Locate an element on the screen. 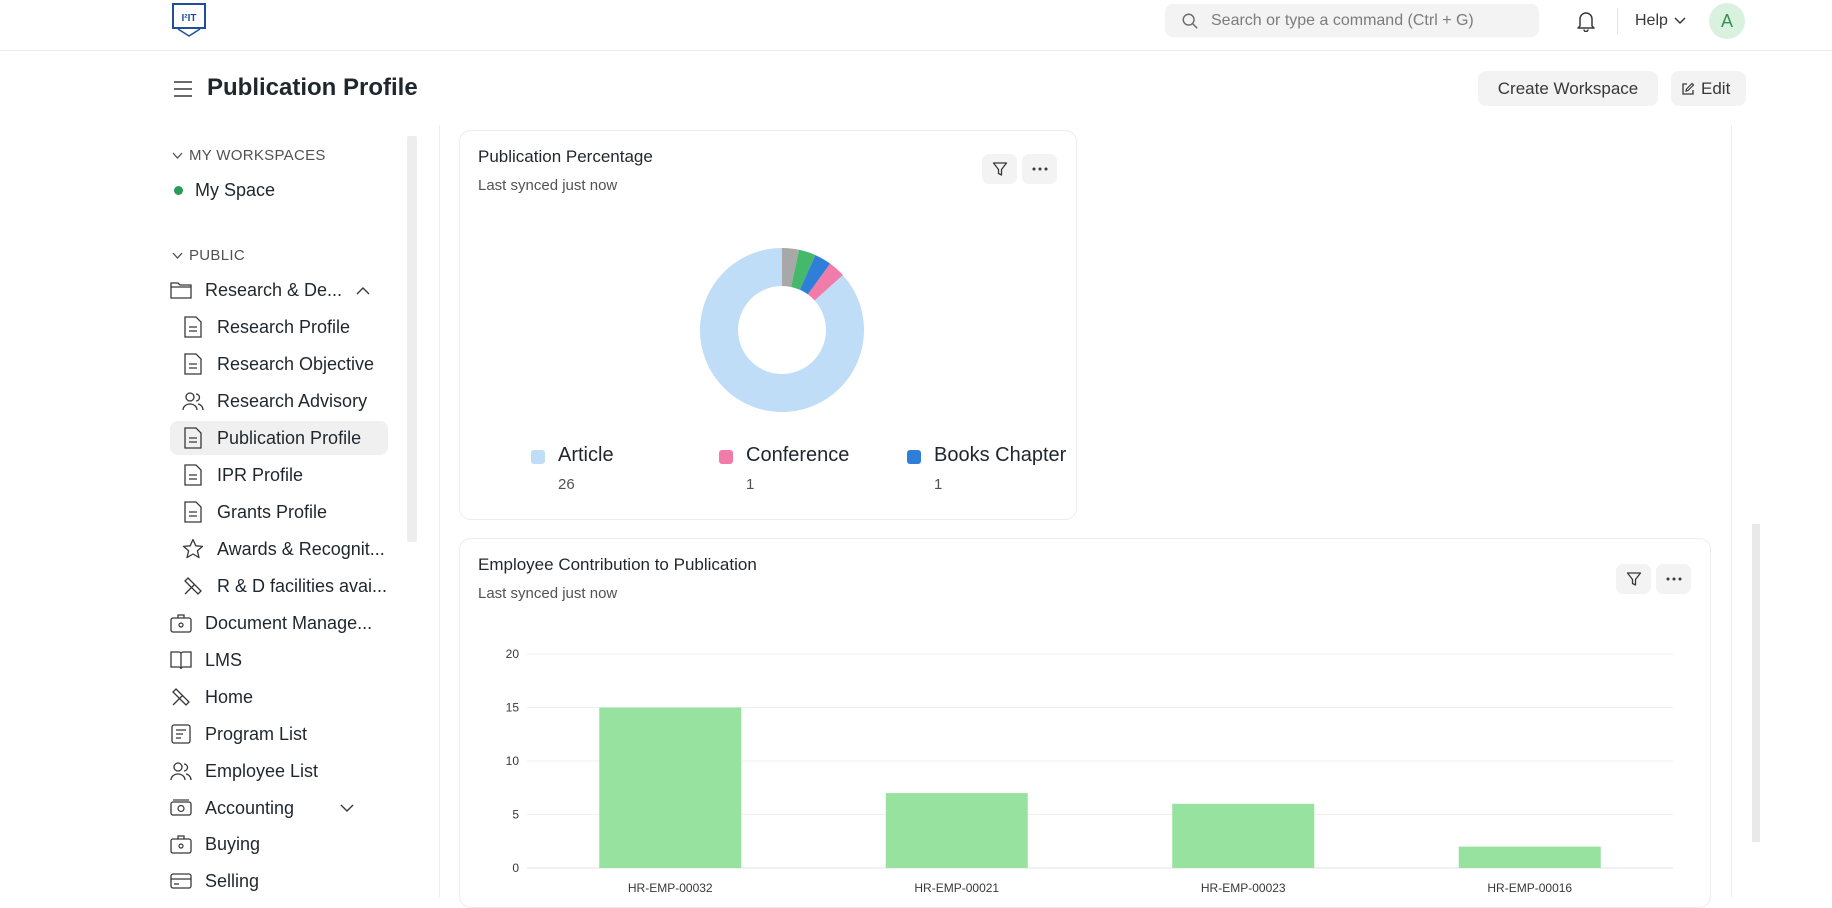 The height and width of the screenshot is (908, 1832). create-workspace-label: Create Workspace is located at coordinates (1568, 88).